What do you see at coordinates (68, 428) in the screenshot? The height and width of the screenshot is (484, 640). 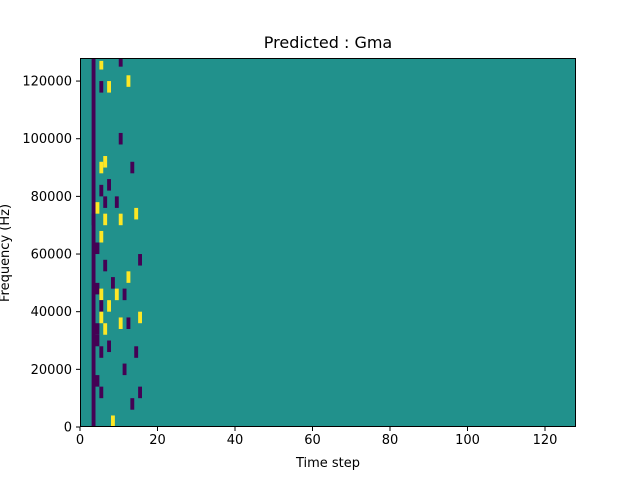 I see `y-tick-label: 0` at bounding box center [68, 428].